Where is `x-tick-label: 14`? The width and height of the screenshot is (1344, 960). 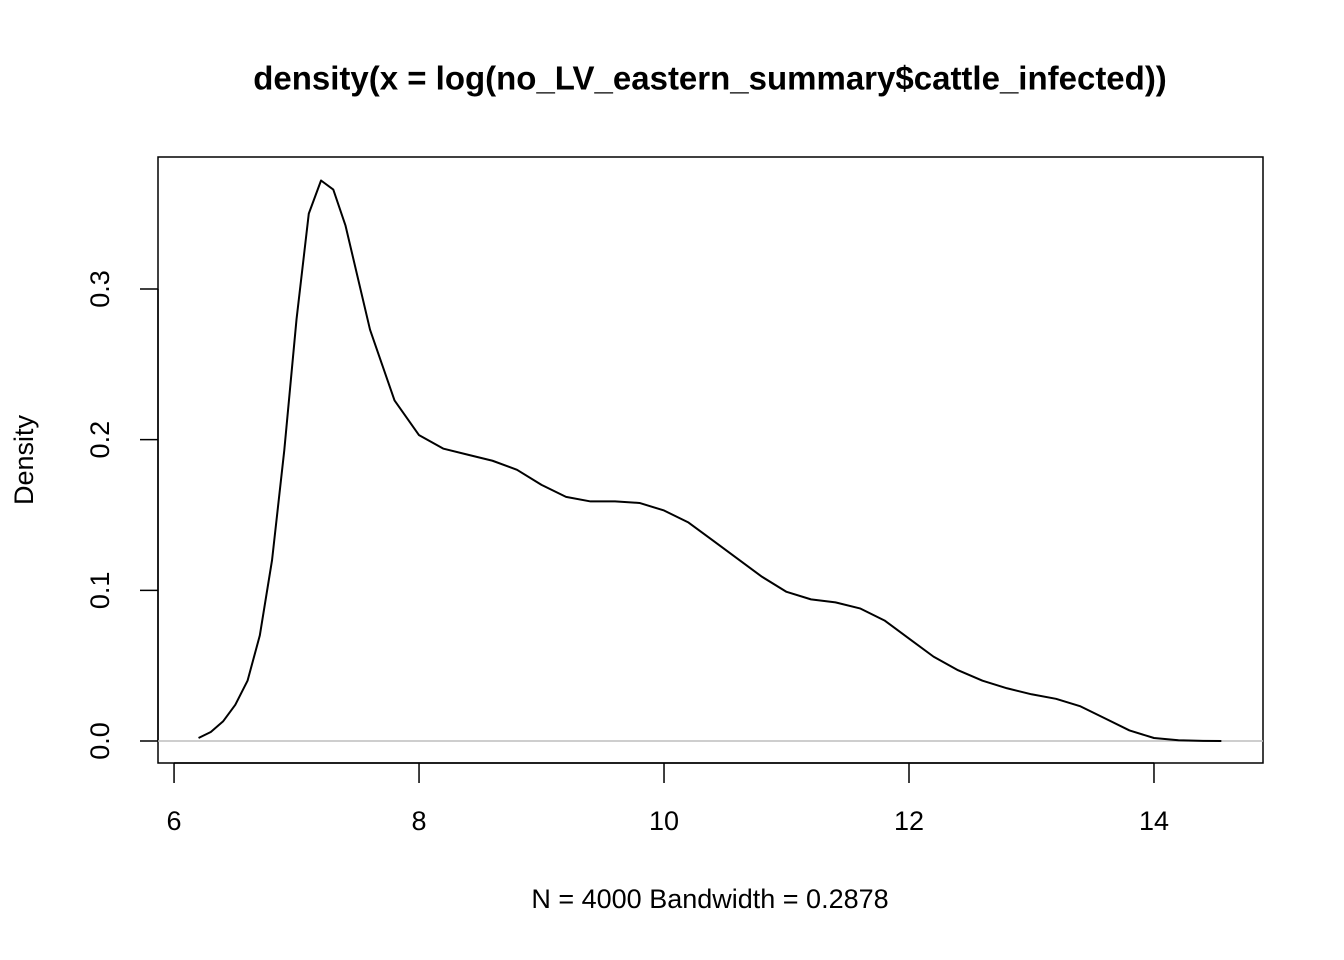
x-tick-label: 14 is located at coordinates (1154, 821).